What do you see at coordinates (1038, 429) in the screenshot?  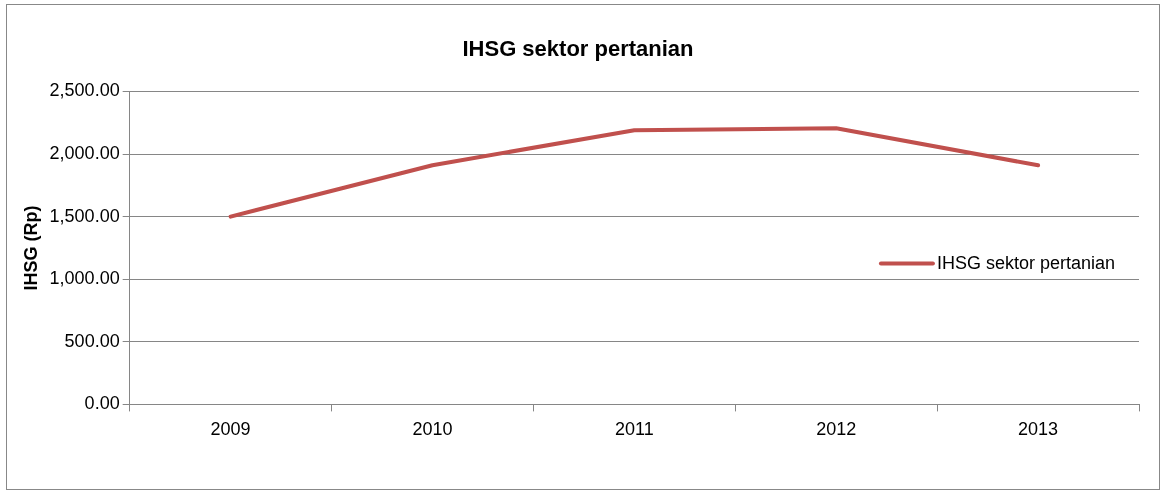 I see `x-tick-label: 2013` at bounding box center [1038, 429].